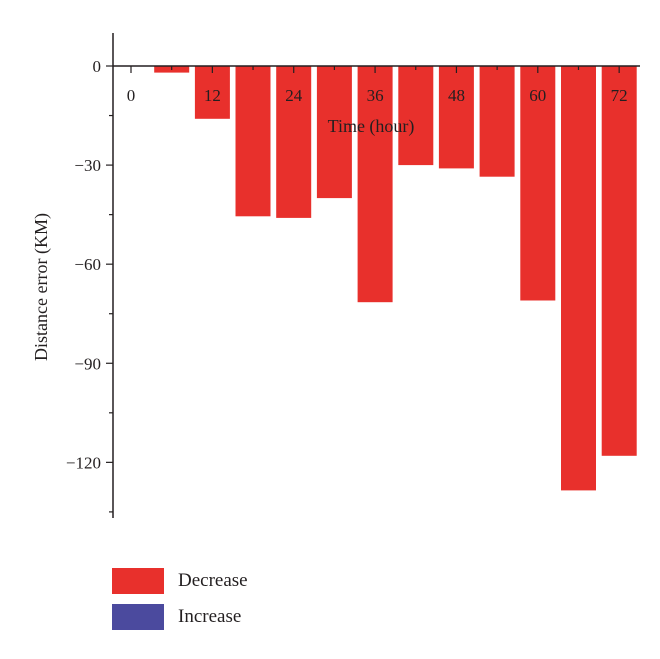  I want to click on y-tick-label: −60, so click(87, 264).